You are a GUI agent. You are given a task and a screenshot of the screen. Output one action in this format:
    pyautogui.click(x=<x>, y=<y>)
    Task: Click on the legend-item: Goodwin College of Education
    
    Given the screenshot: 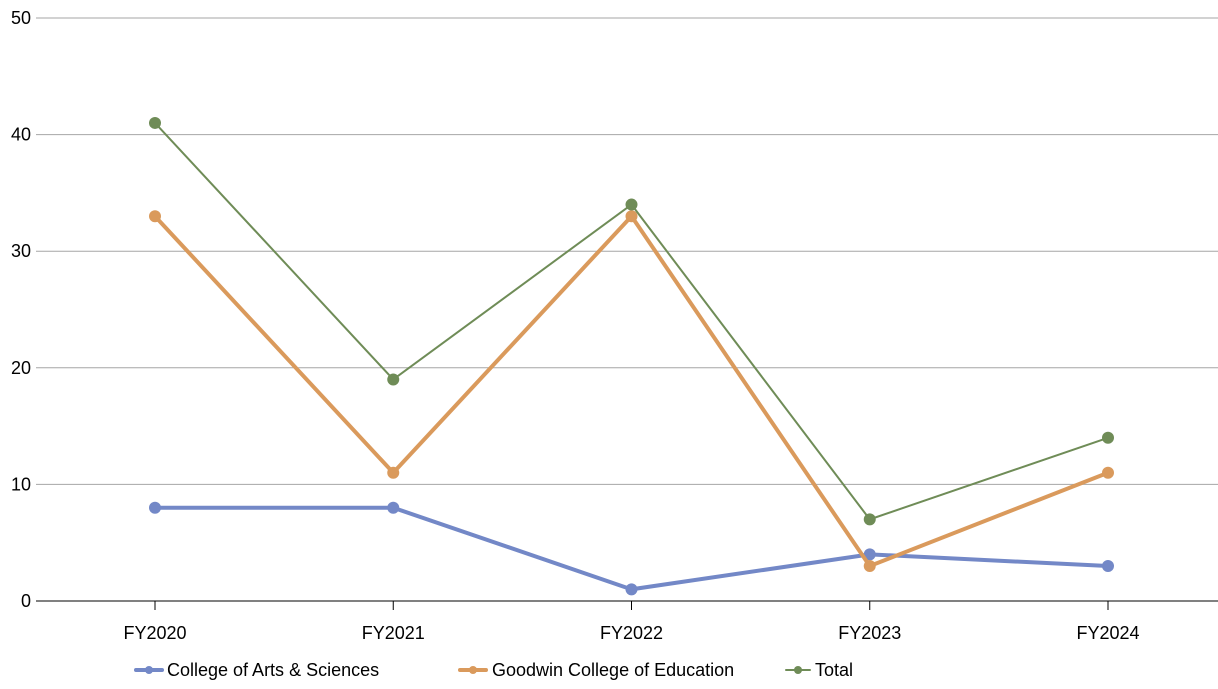 What is the action you would take?
    pyautogui.click(x=596, y=670)
    